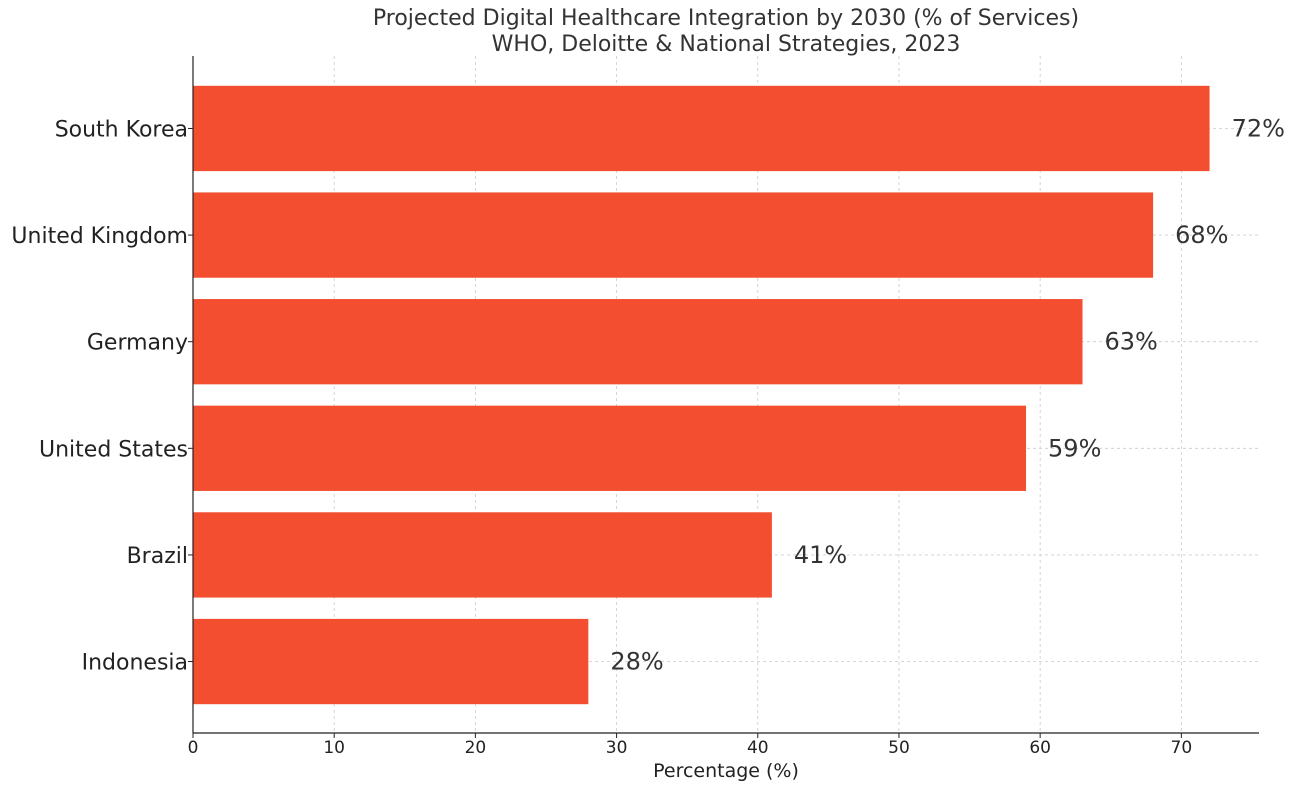 The width and height of the screenshot is (1292, 788). I want to click on category-label: United States, so click(113, 449).